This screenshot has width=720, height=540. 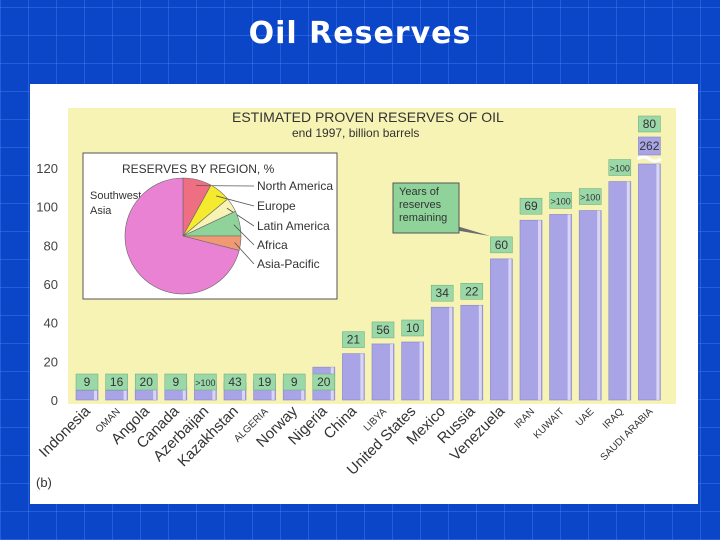 What do you see at coordinates (182, 236) in the screenshot?
I see `pie-slice` at bounding box center [182, 236].